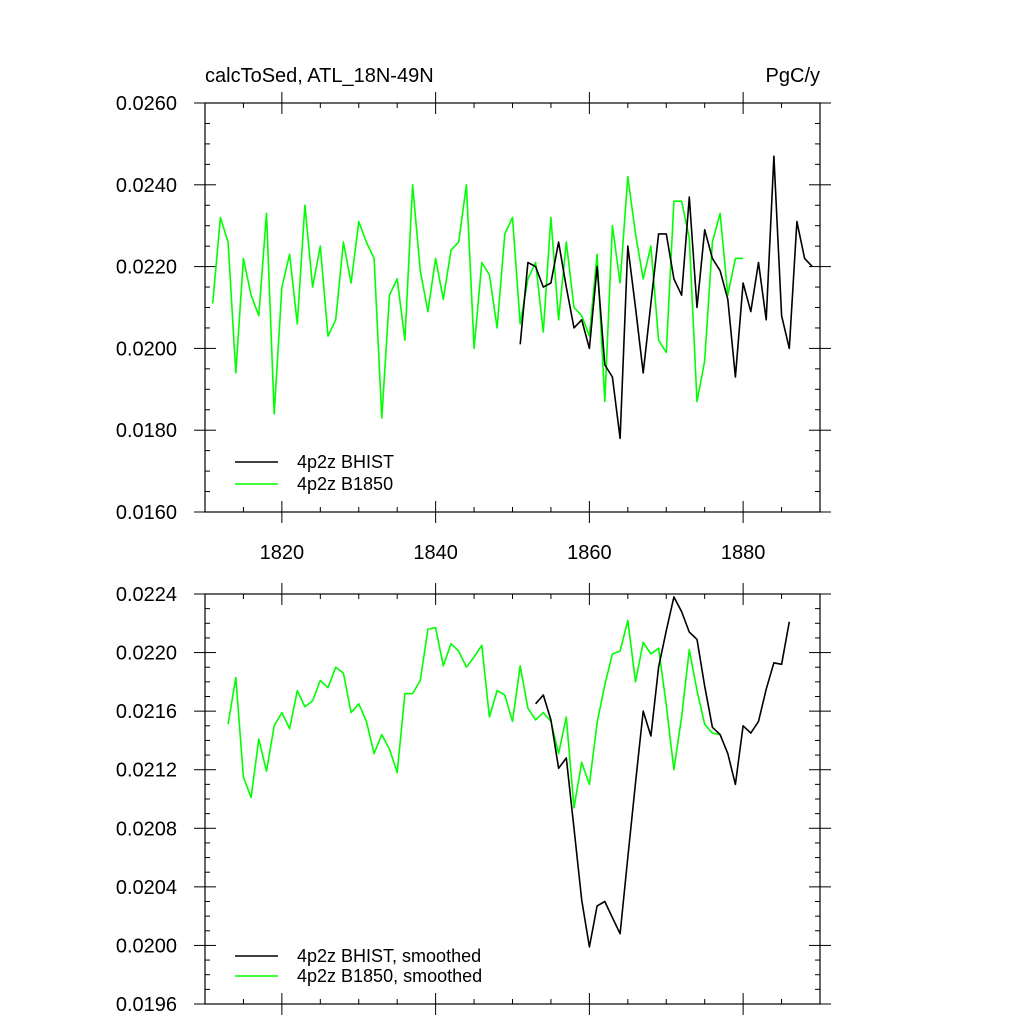  I want to click on legend-label: 4p2z B1850, so click(345, 484).